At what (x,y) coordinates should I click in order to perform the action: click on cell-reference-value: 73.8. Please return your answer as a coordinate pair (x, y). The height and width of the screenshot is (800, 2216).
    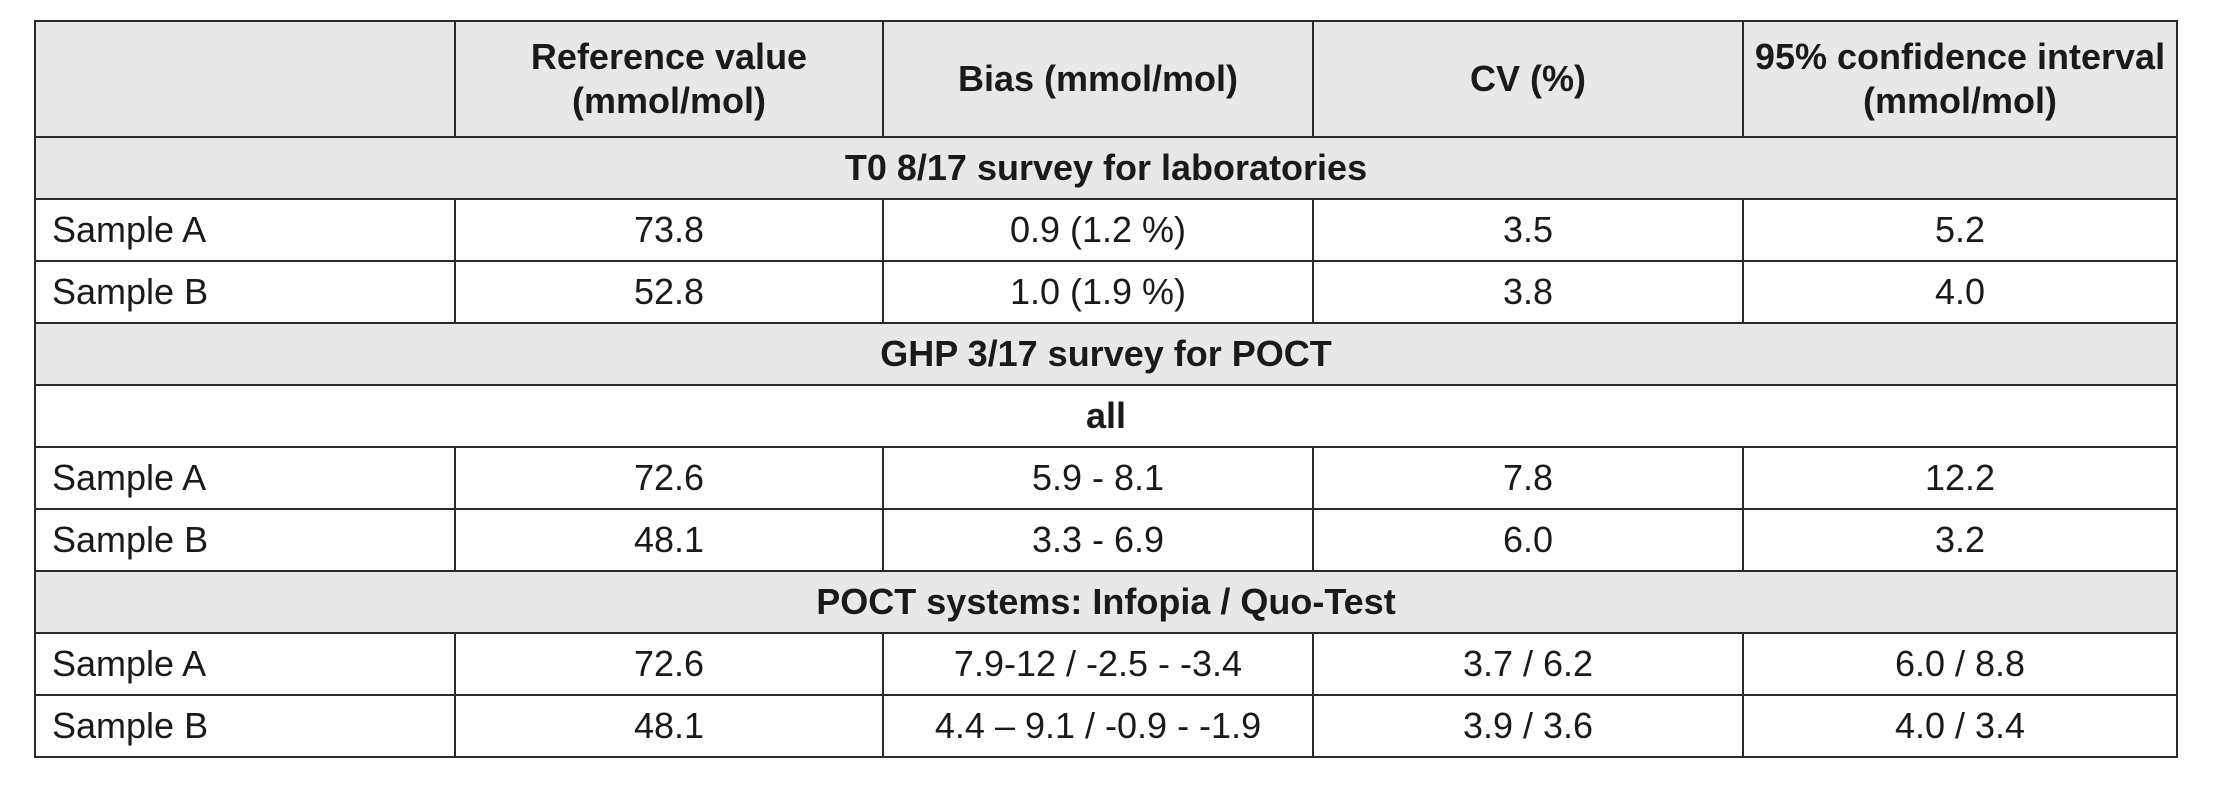
    Looking at the image, I should click on (669, 230).